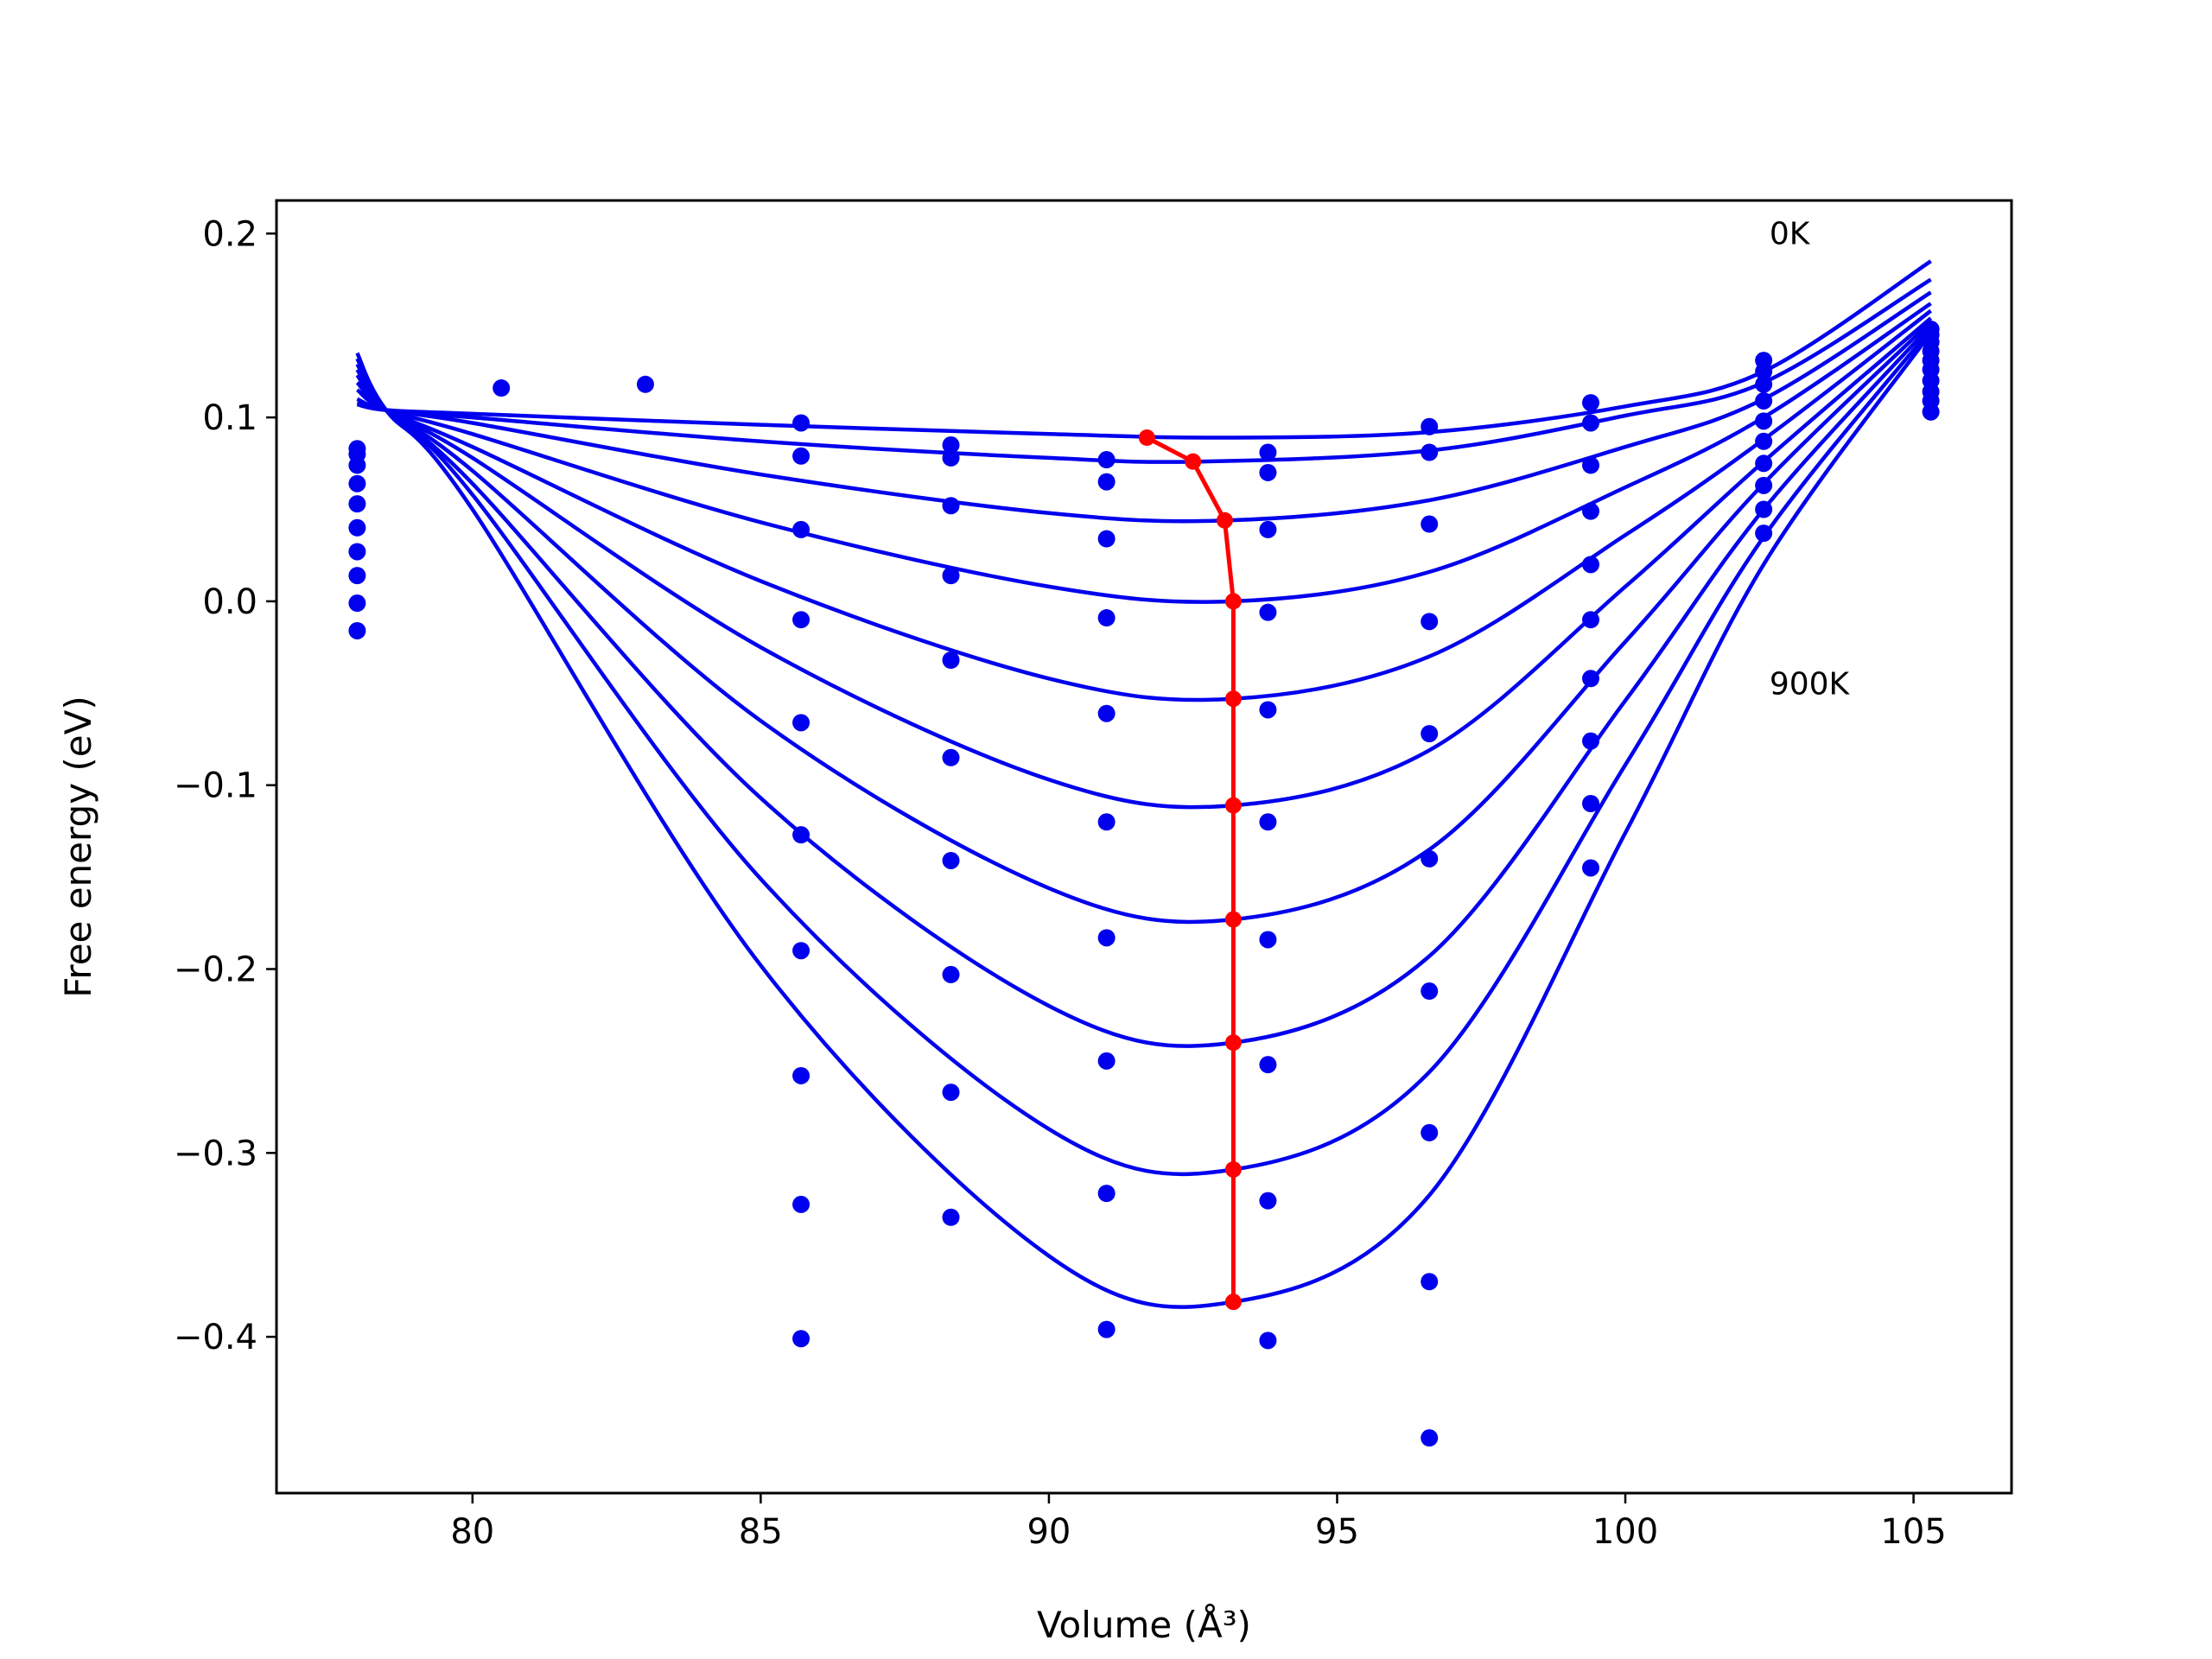  I want to click on x-axis-label: Volume (Å³), so click(1144, 1624).